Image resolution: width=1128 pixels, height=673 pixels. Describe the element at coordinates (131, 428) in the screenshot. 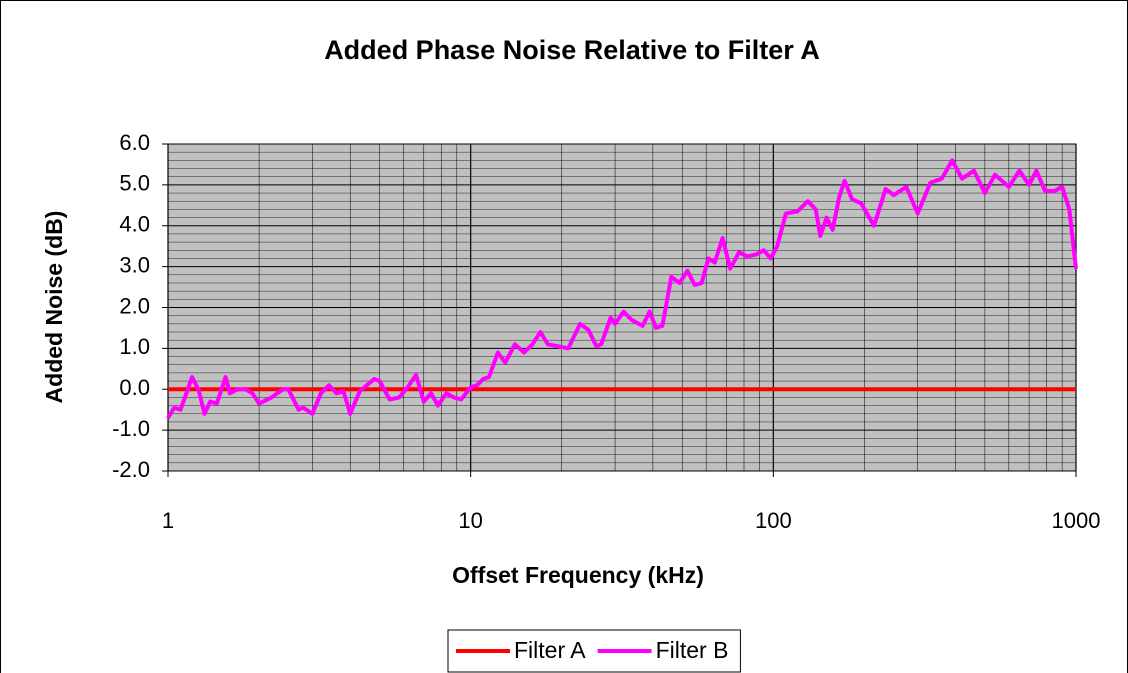

I see `y-tick-label: -1.0` at that location.